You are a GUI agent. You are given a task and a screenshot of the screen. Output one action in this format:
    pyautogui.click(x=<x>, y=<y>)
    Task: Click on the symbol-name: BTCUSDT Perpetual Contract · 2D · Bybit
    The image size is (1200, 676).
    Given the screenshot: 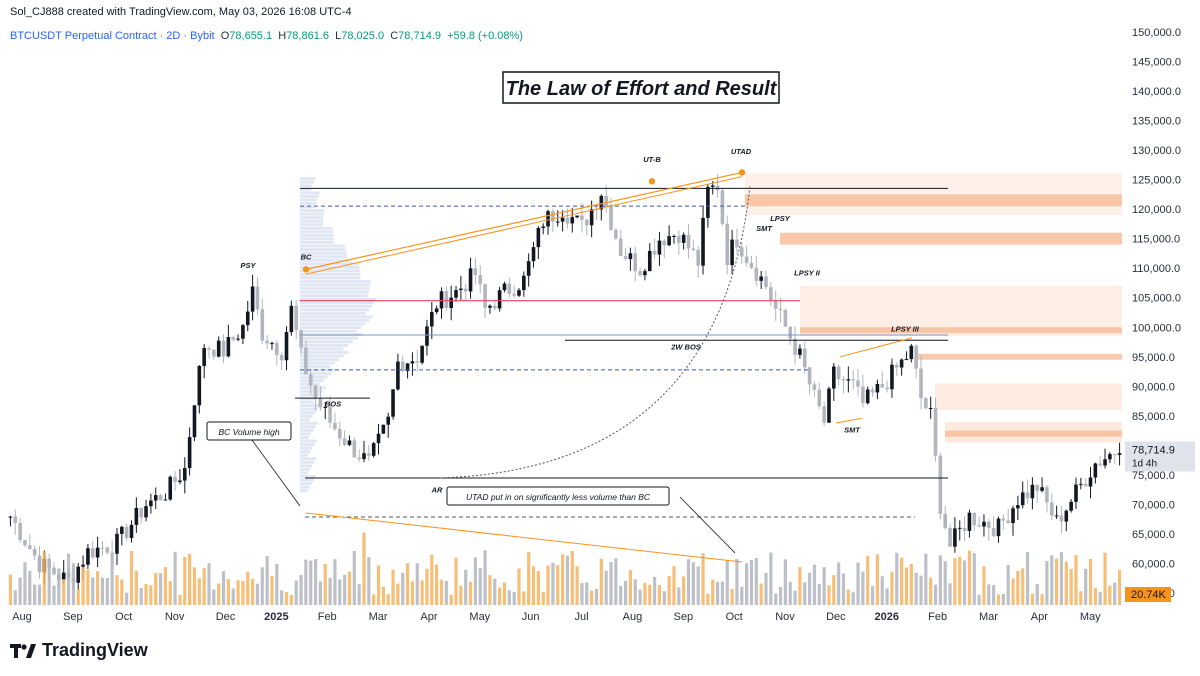 What is the action you would take?
    pyautogui.click(x=112, y=36)
    